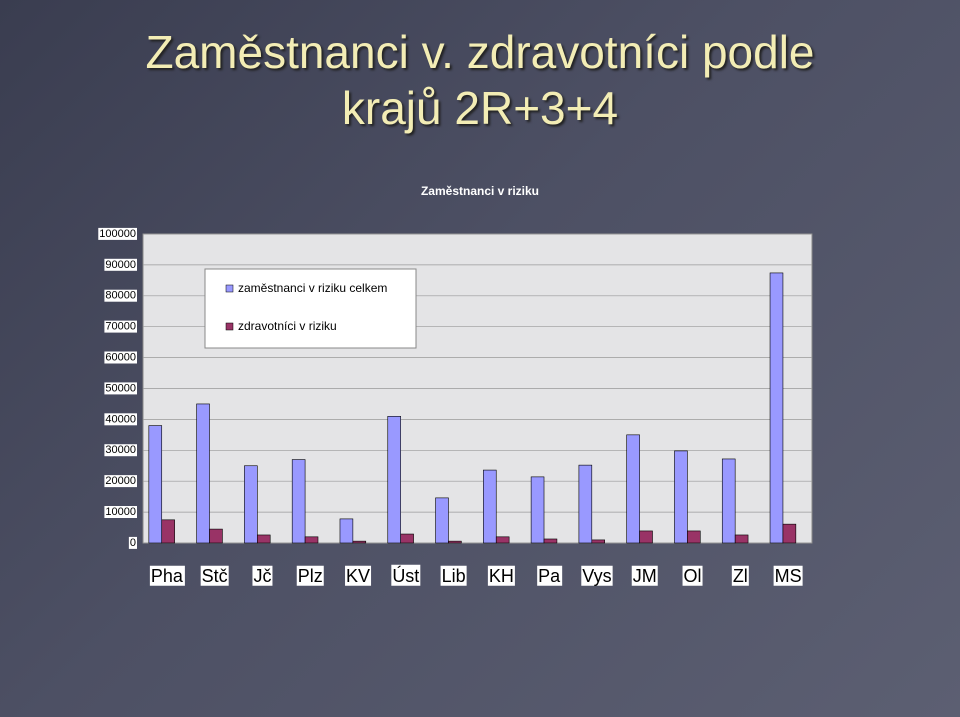  Describe the element at coordinates (480, 52) in the screenshot. I see `title-line: Zaměstnanci v. zdravotníci podle` at that location.